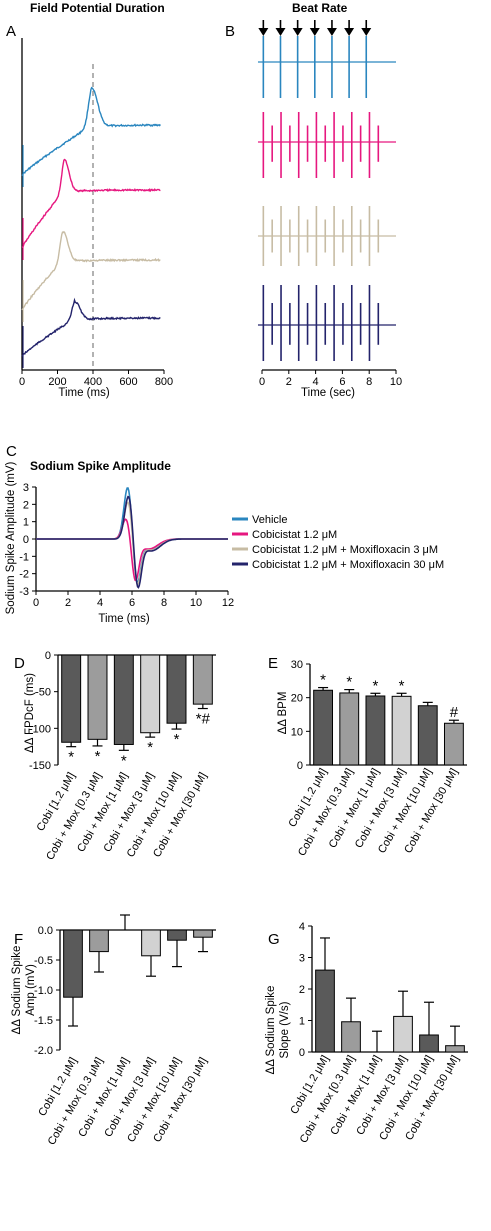  Describe the element at coordinates (228, 603) in the screenshot. I see `panel-c-x-tick-label: 12` at that location.